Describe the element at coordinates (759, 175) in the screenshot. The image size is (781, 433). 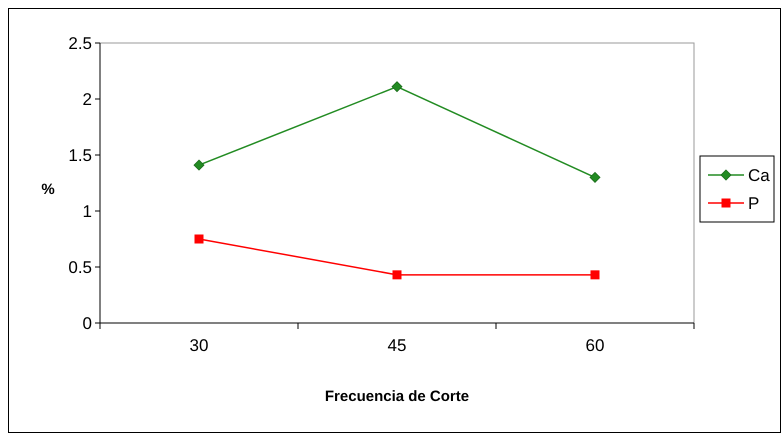
I see `legend-label: Ca` at that location.